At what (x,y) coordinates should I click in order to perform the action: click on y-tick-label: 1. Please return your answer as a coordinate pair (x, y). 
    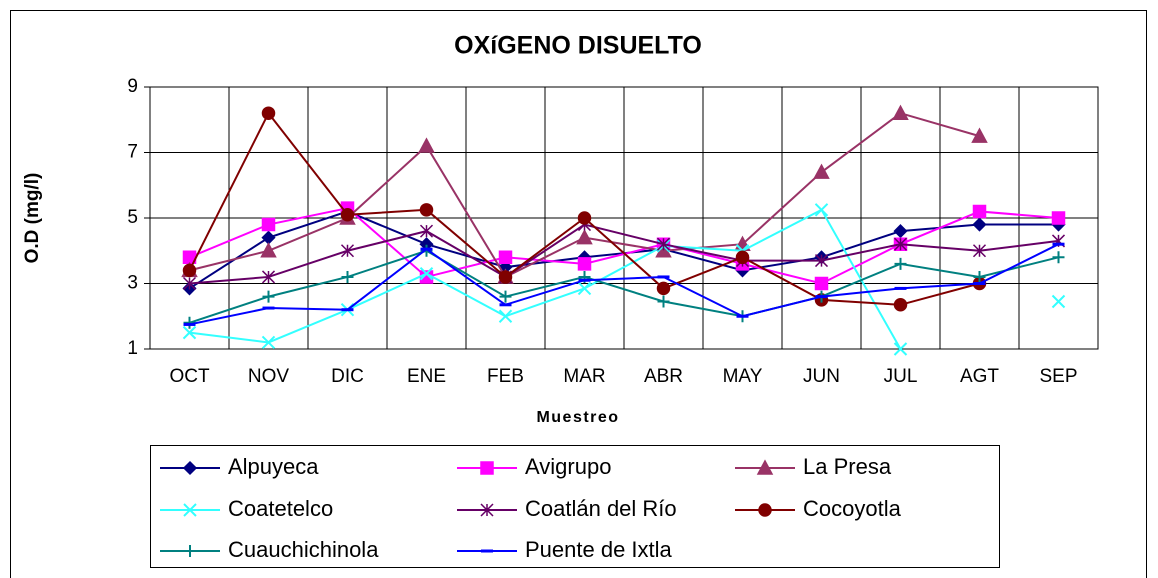
    Looking at the image, I should click on (132, 348).